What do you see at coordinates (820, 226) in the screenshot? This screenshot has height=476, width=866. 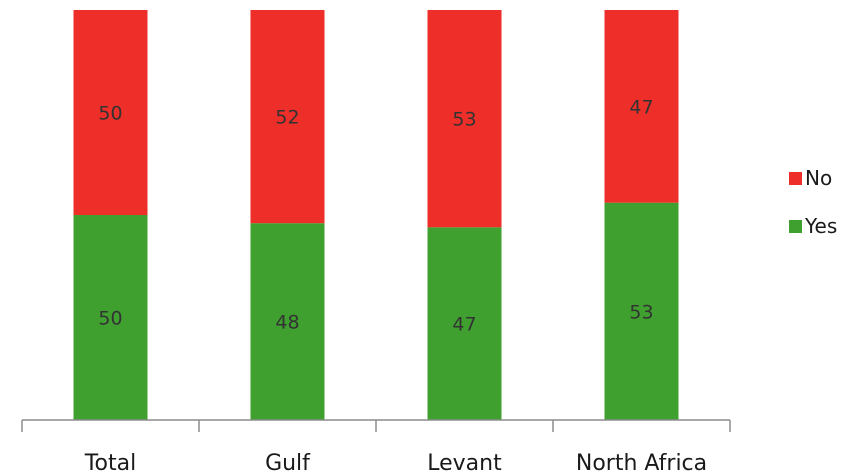 I see `legend-label-yes: Yes` at bounding box center [820, 226].